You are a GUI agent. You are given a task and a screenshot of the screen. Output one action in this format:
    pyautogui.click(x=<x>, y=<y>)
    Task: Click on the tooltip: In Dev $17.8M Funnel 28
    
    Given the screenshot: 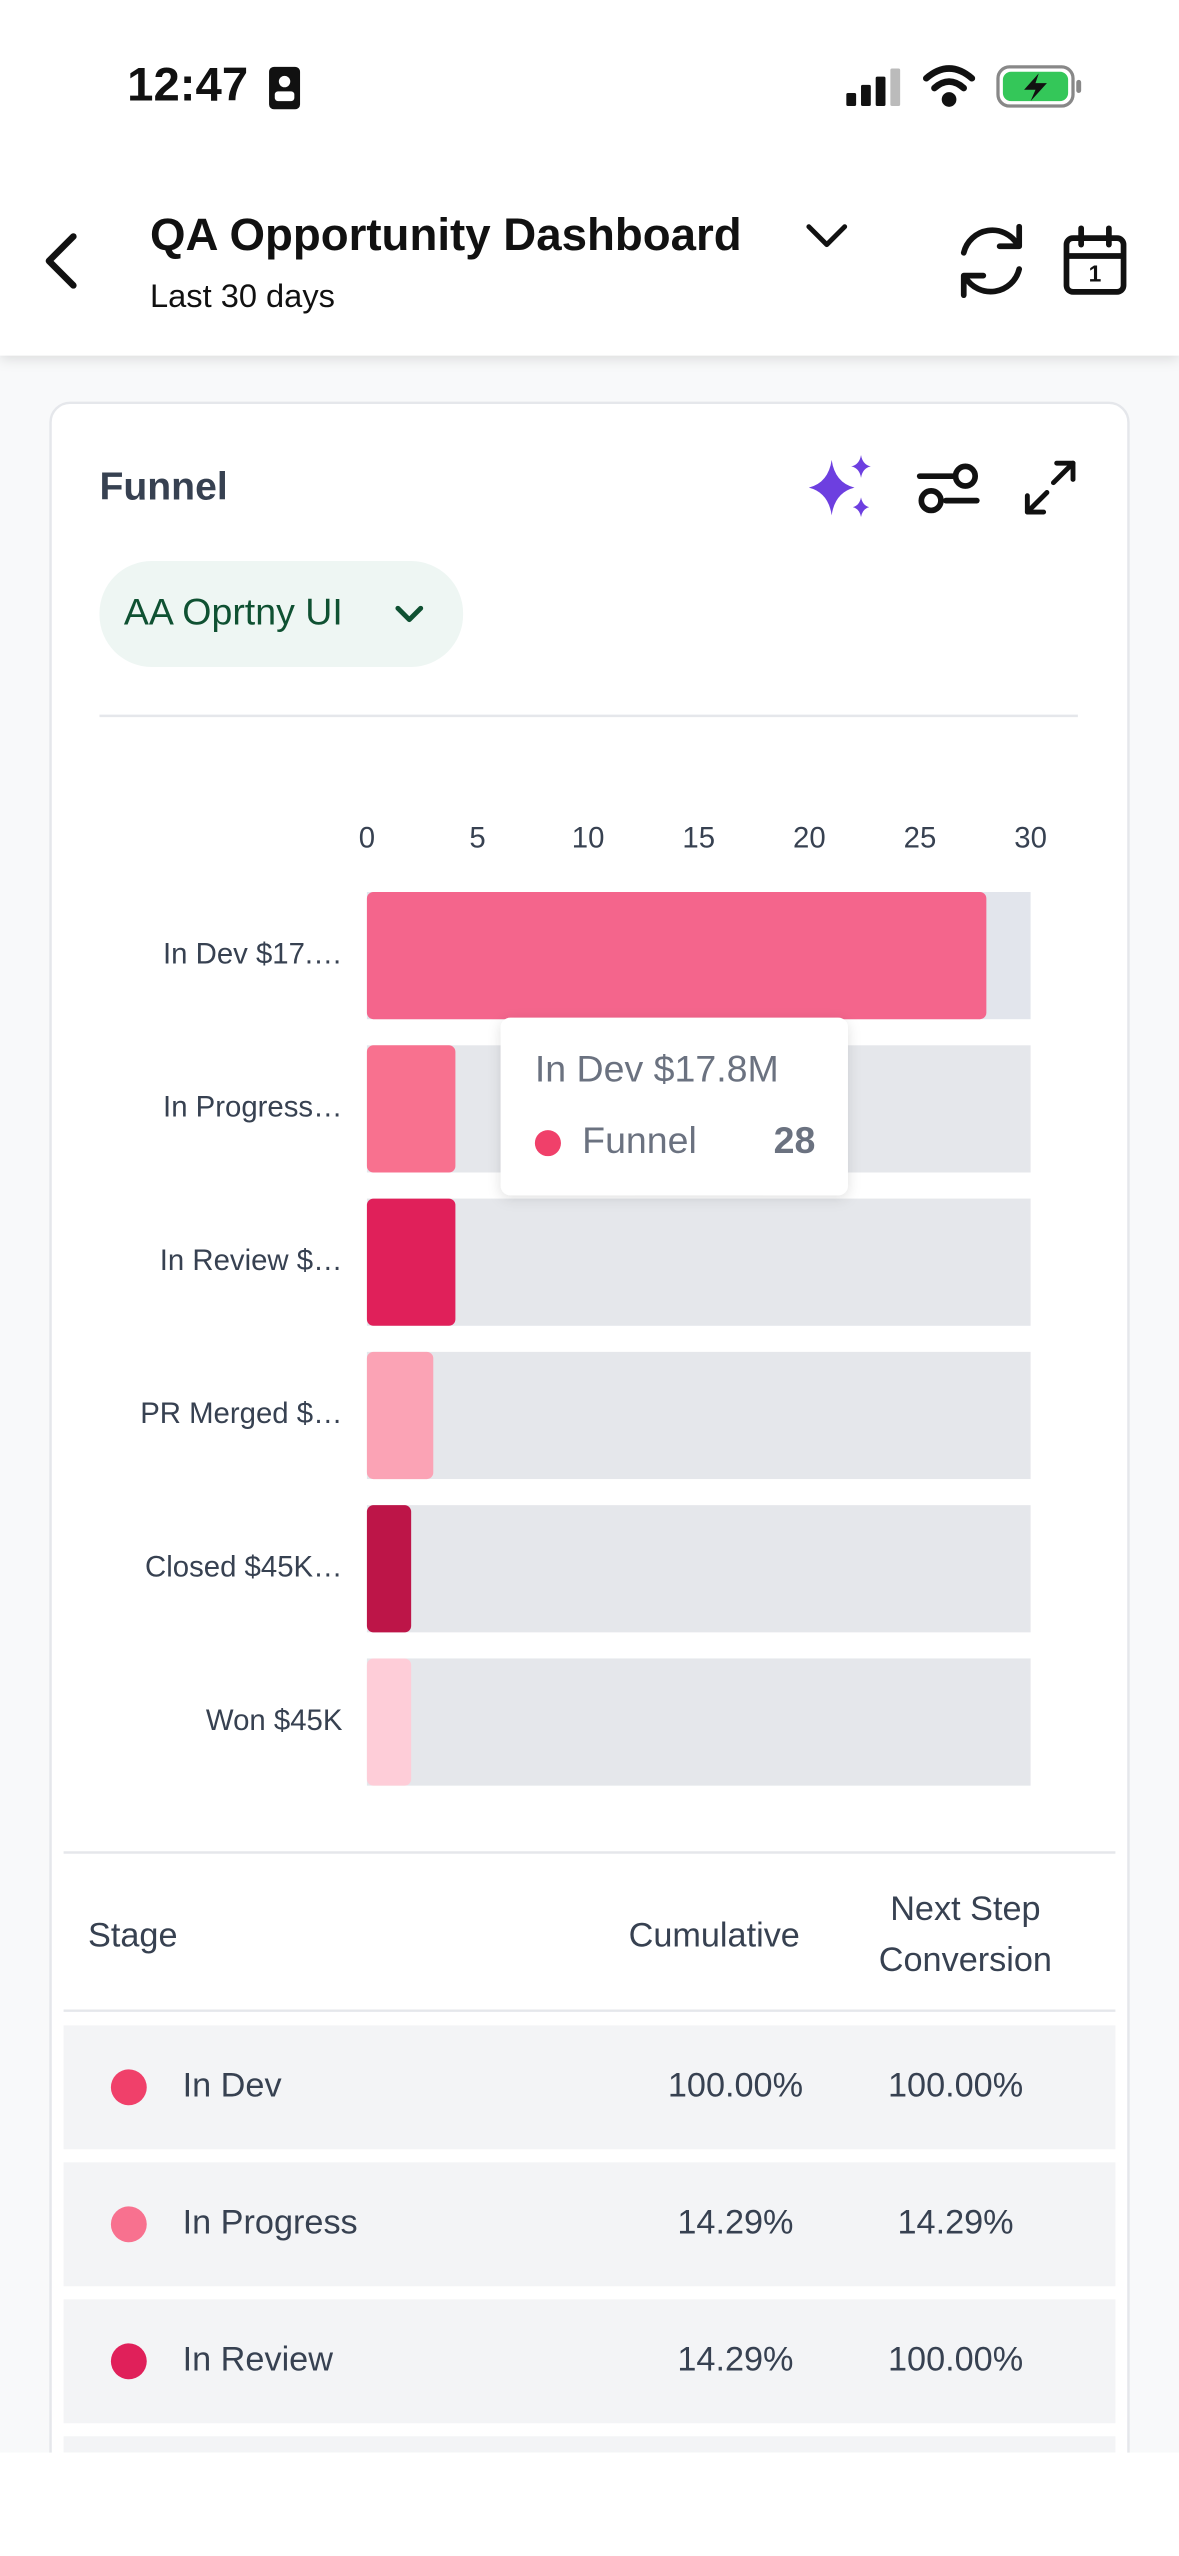 What is the action you would take?
    pyautogui.click(x=674, y=1106)
    